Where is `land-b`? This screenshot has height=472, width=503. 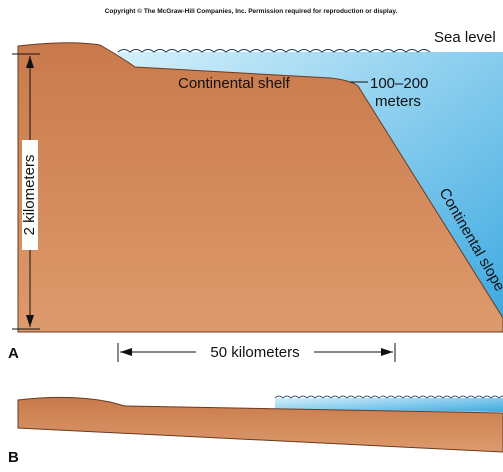
land-b is located at coordinates (260, 424).